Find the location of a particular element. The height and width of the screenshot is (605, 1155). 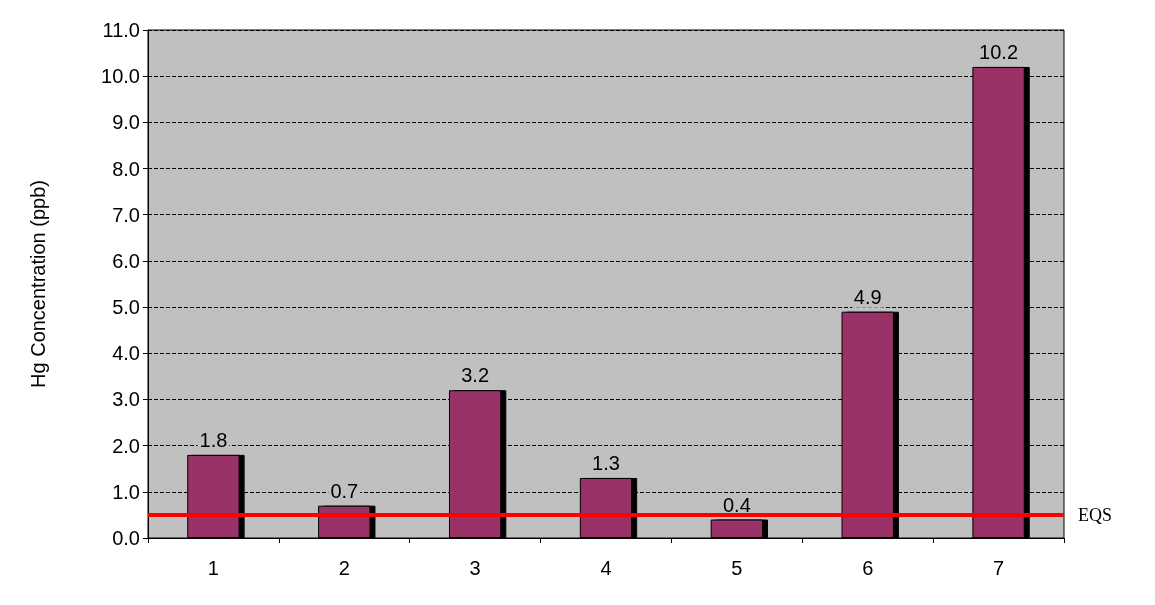

y-tick-label: 2.0 is located at coordinates (126, 445).